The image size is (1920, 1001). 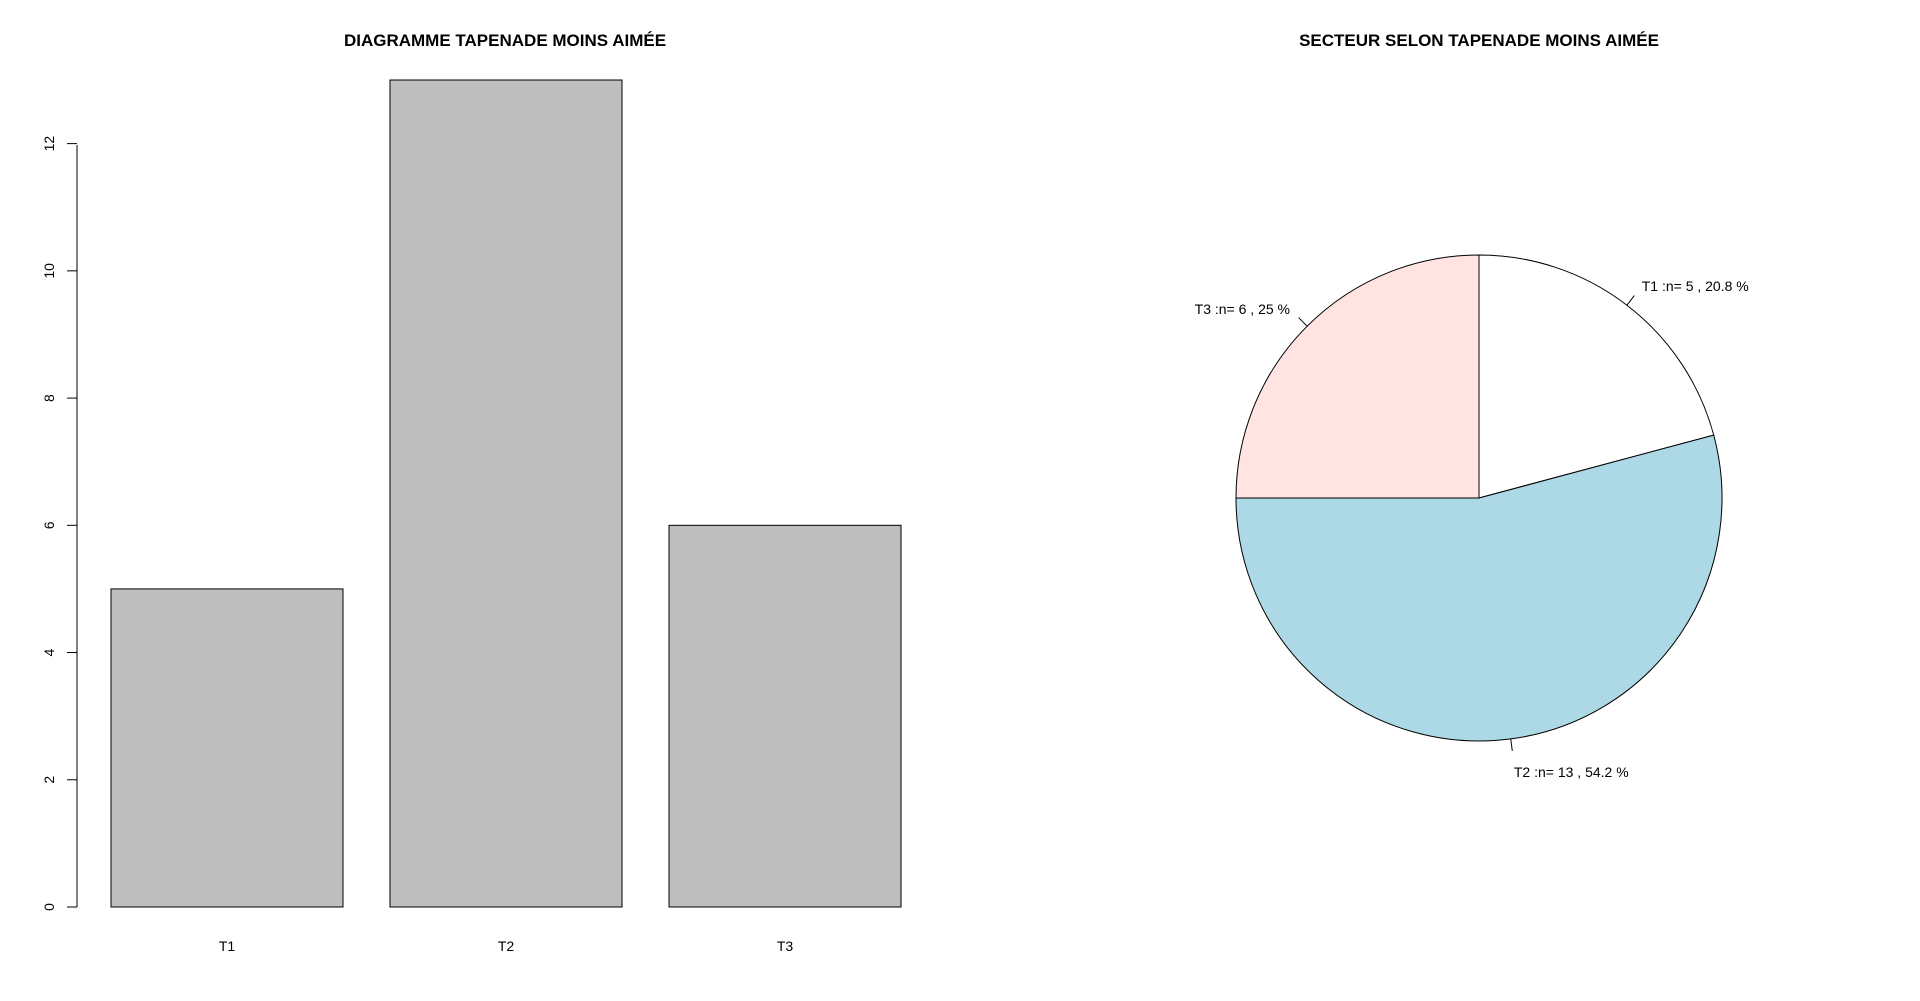 What do you see at coordinates (785, 946) in the screenshot?
I see `x-tick-label: T3` at bounding box center [785, 946].